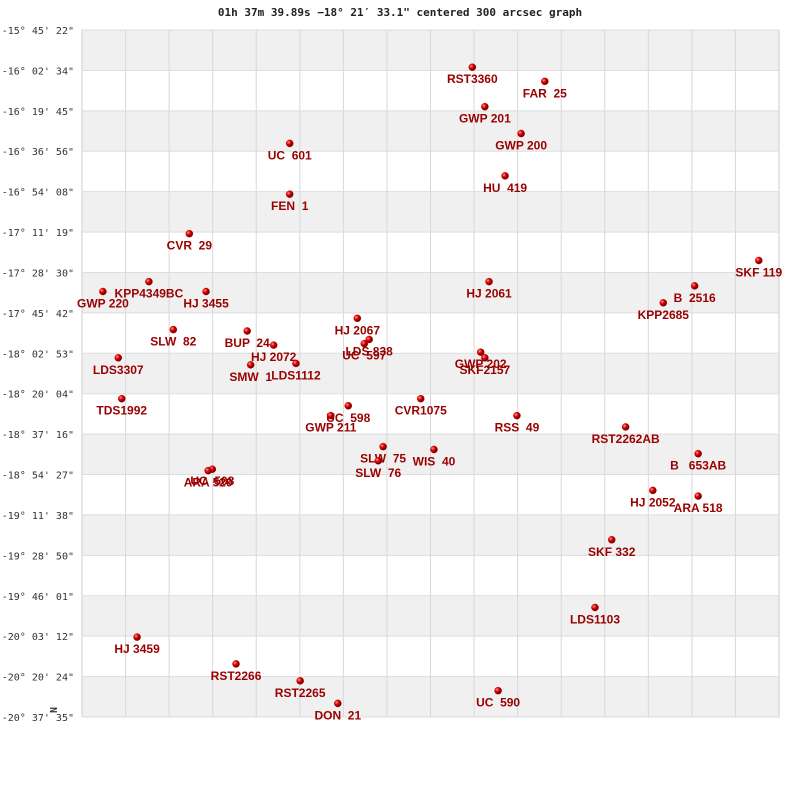 The width and height of the screenshot is (800, 800). Describe the element at coordinates (290, 206) in the screenshot. I see `star-label: FEN 1` at that location.